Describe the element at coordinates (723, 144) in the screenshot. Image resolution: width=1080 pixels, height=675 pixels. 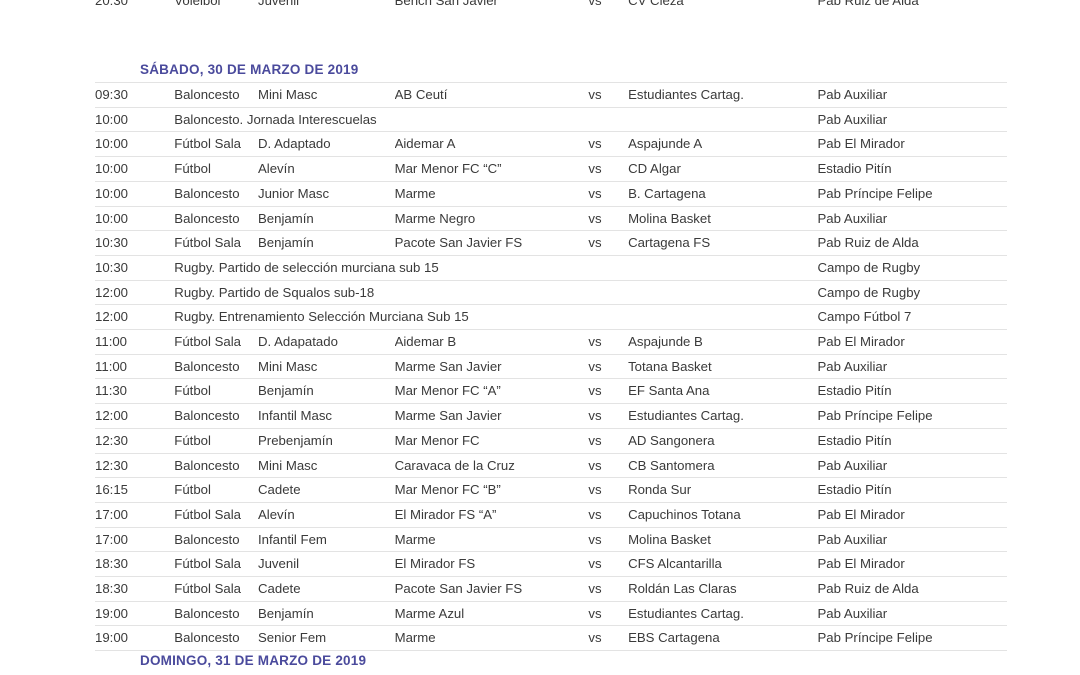
I see `cell-away: Aspajunde A` at that location.